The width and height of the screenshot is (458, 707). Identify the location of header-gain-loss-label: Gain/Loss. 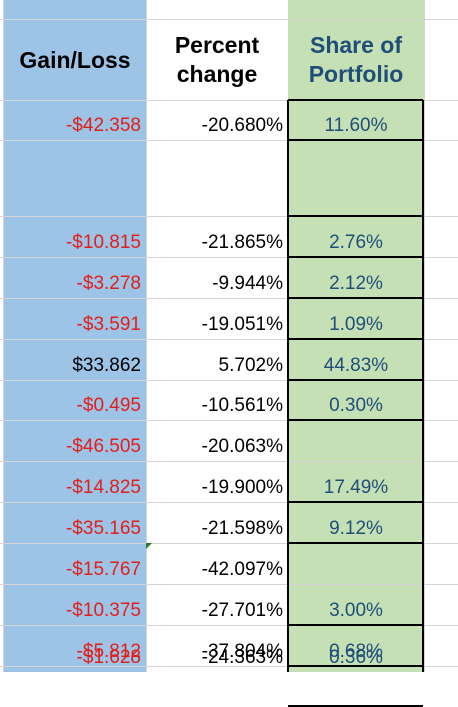
(75, 59).